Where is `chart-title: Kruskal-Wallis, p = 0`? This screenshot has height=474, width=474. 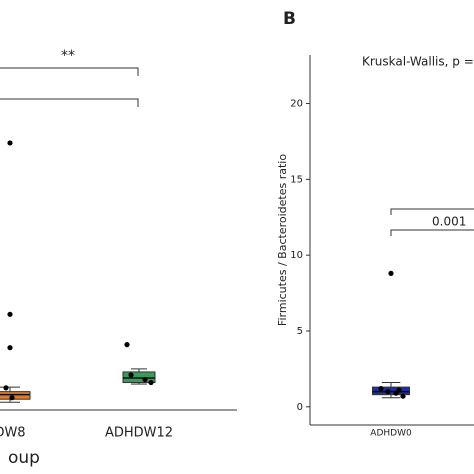
chart-title: Kruskal-Wallis, p = 0 is located at coordinates (418, 62).